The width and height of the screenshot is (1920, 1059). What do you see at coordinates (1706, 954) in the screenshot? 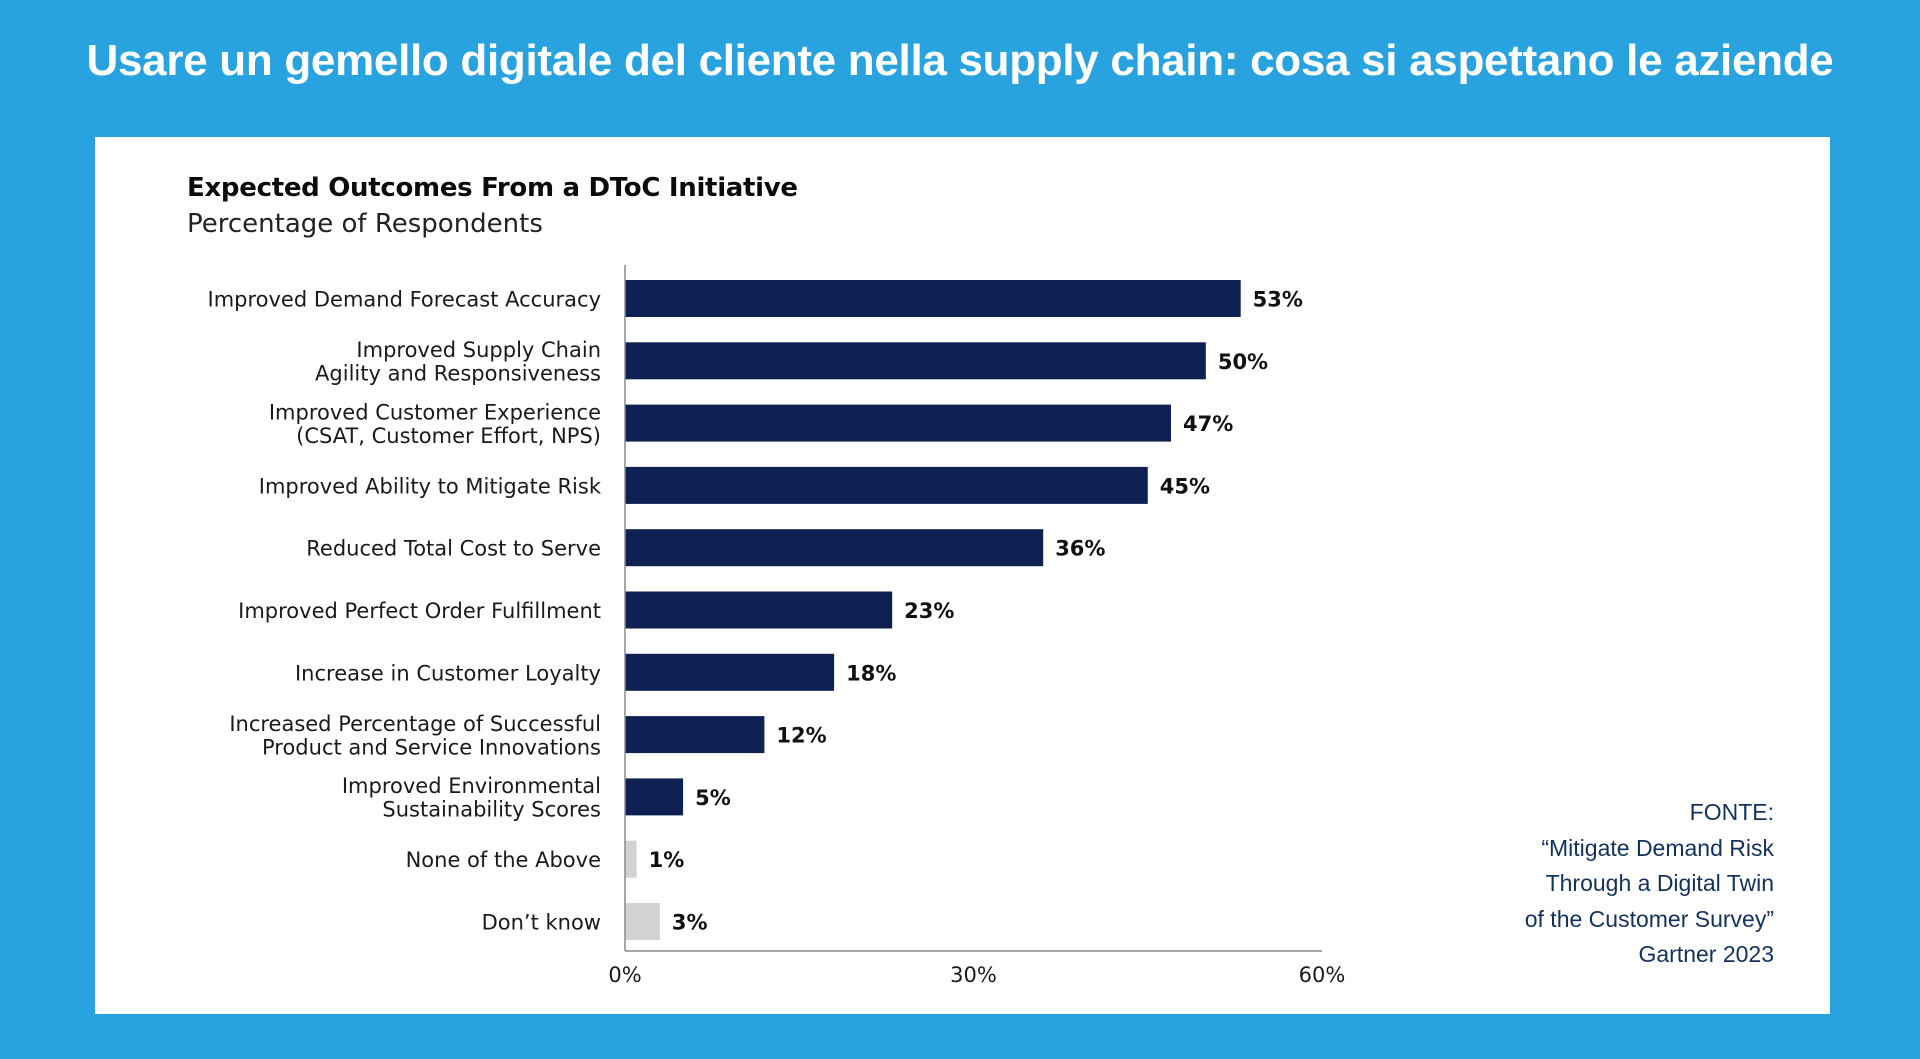
I see `source-line: Gartner 2023` at bounding box center [1706, 954].